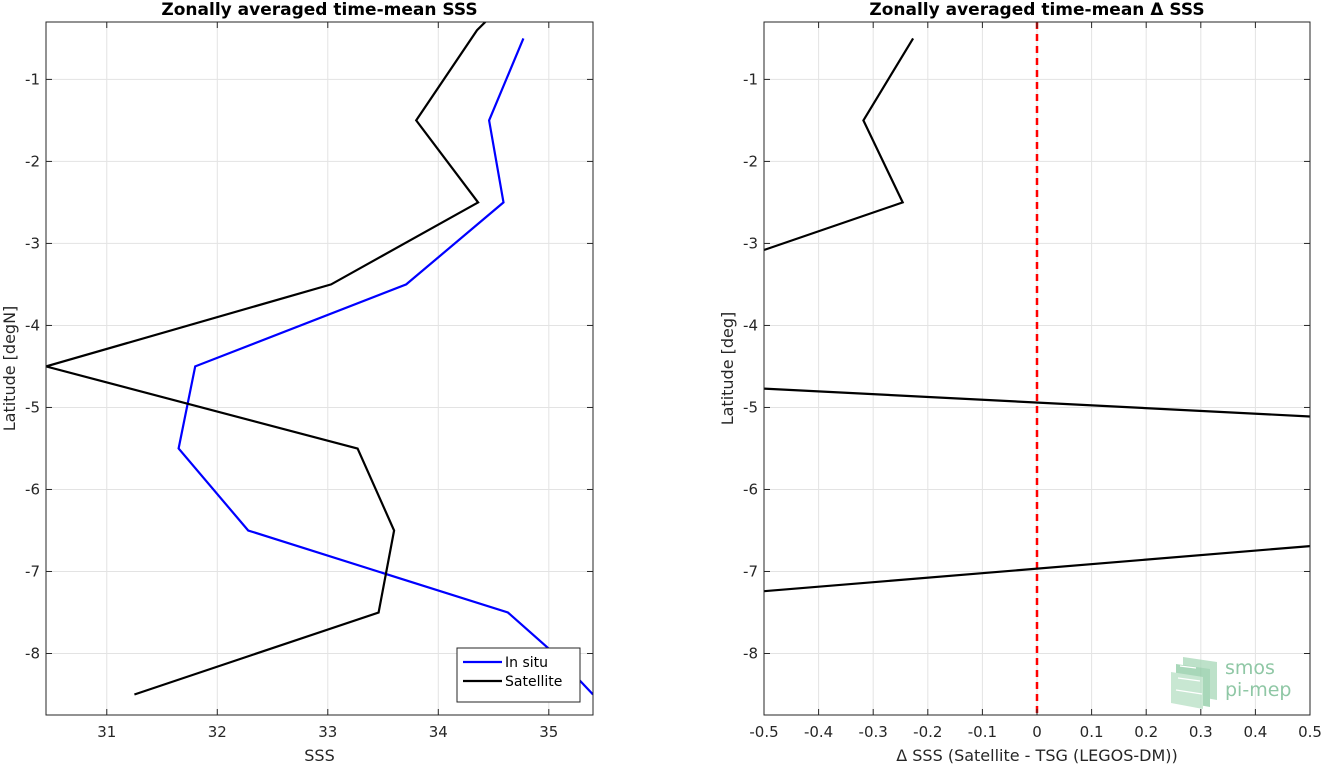 This screenshot has width=1322, height=764. What do you see at coordinates (982, 732) in the screenshot?
I see `x-tick-label: -0.1` at bounding box center [982, 732].